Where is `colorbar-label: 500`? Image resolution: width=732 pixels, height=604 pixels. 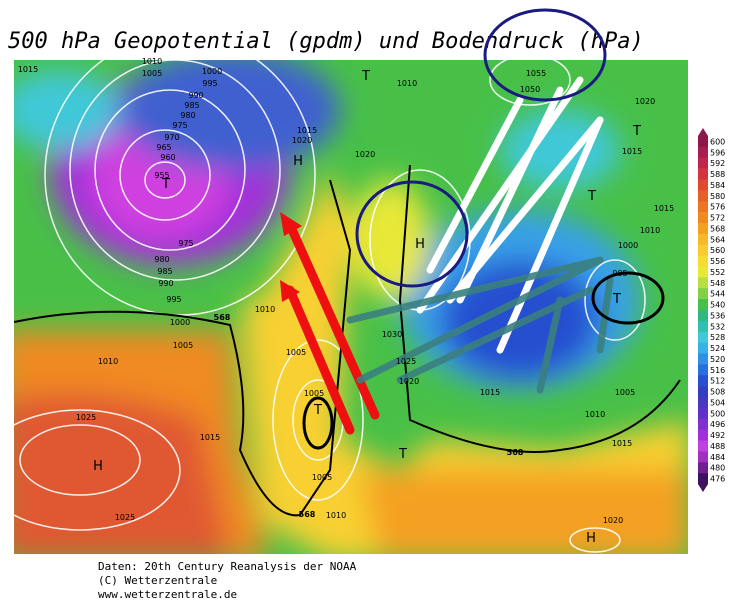
colorbar-label: 500 is located at coordinates (717, 413).